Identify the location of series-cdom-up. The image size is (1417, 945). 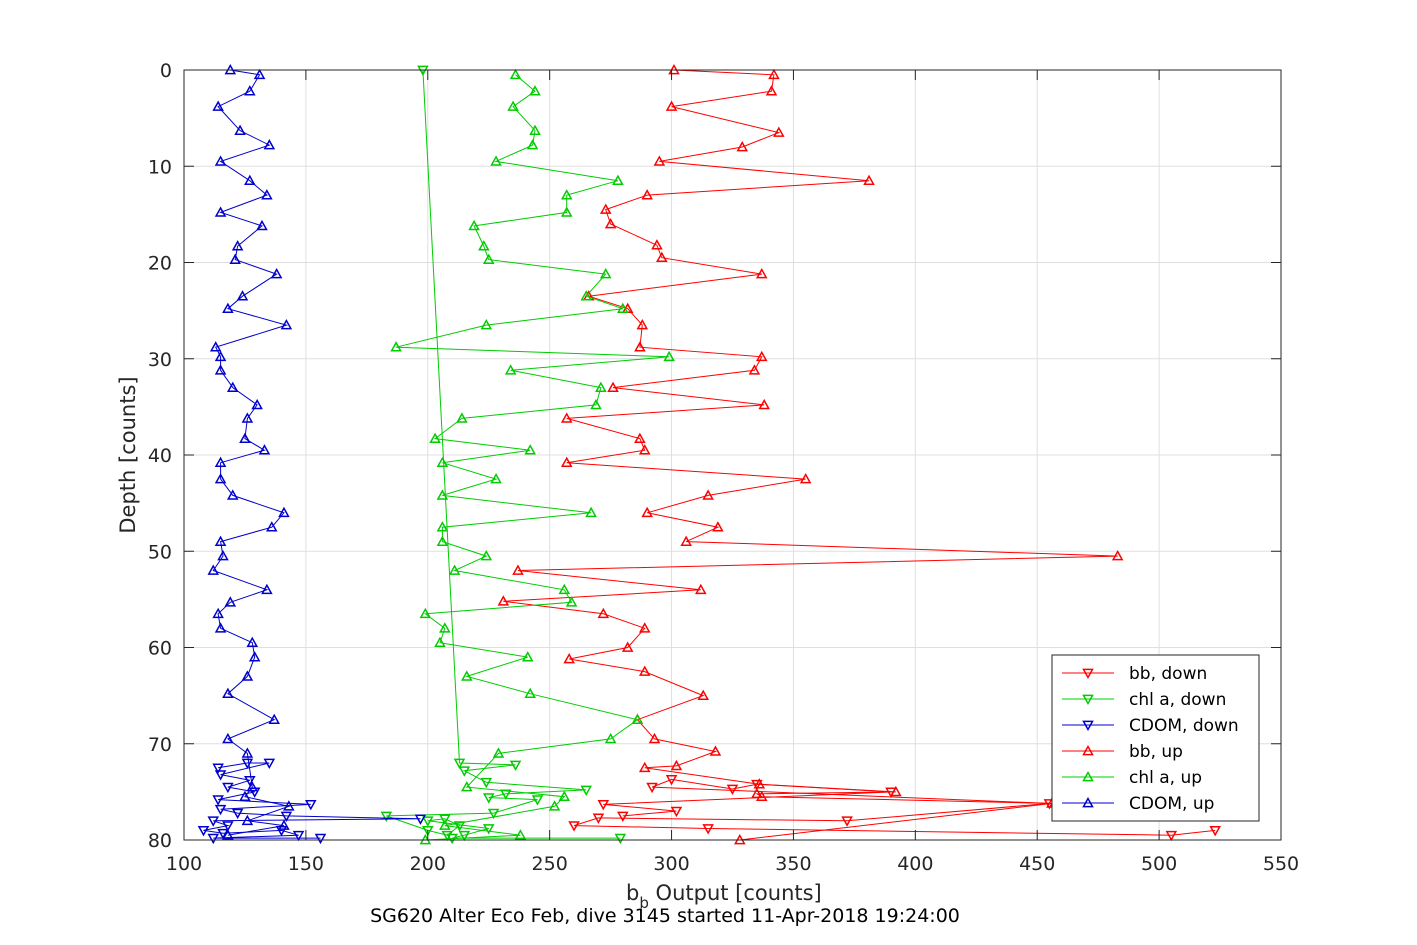
(251, 451).